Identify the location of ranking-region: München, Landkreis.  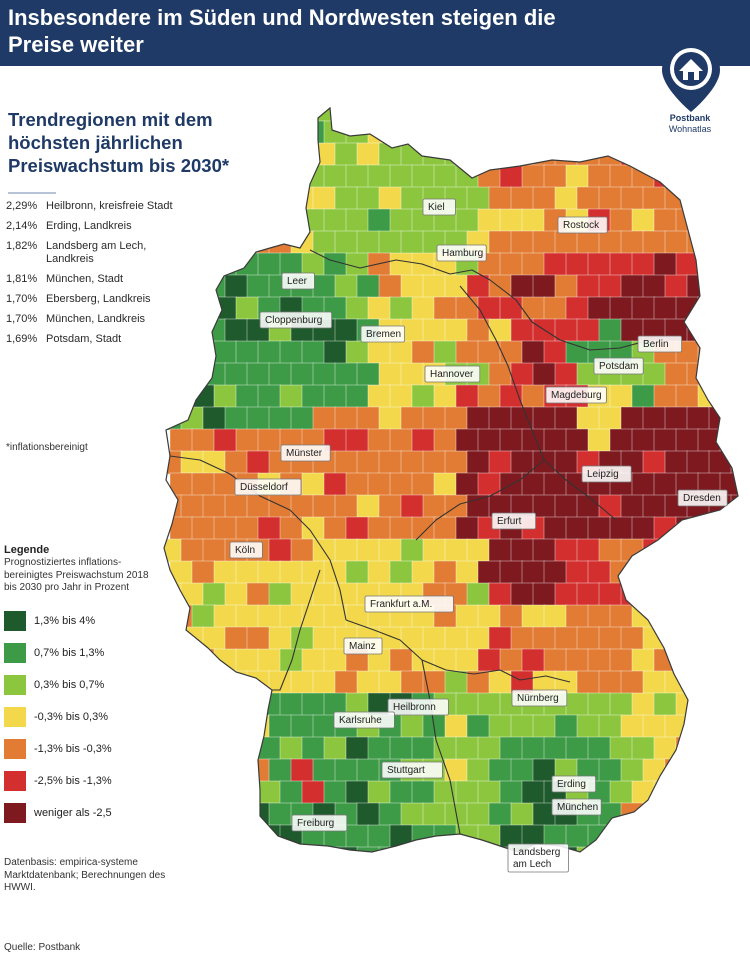
(96, 319).